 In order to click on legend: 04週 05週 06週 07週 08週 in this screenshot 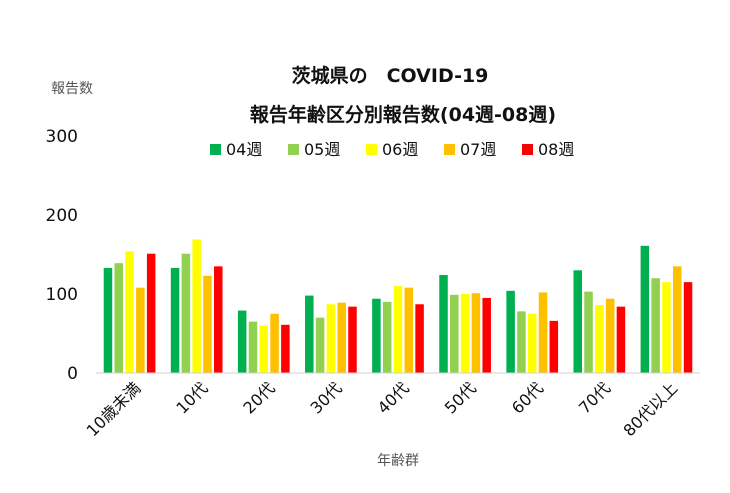, I will do `click(392, 149)`.